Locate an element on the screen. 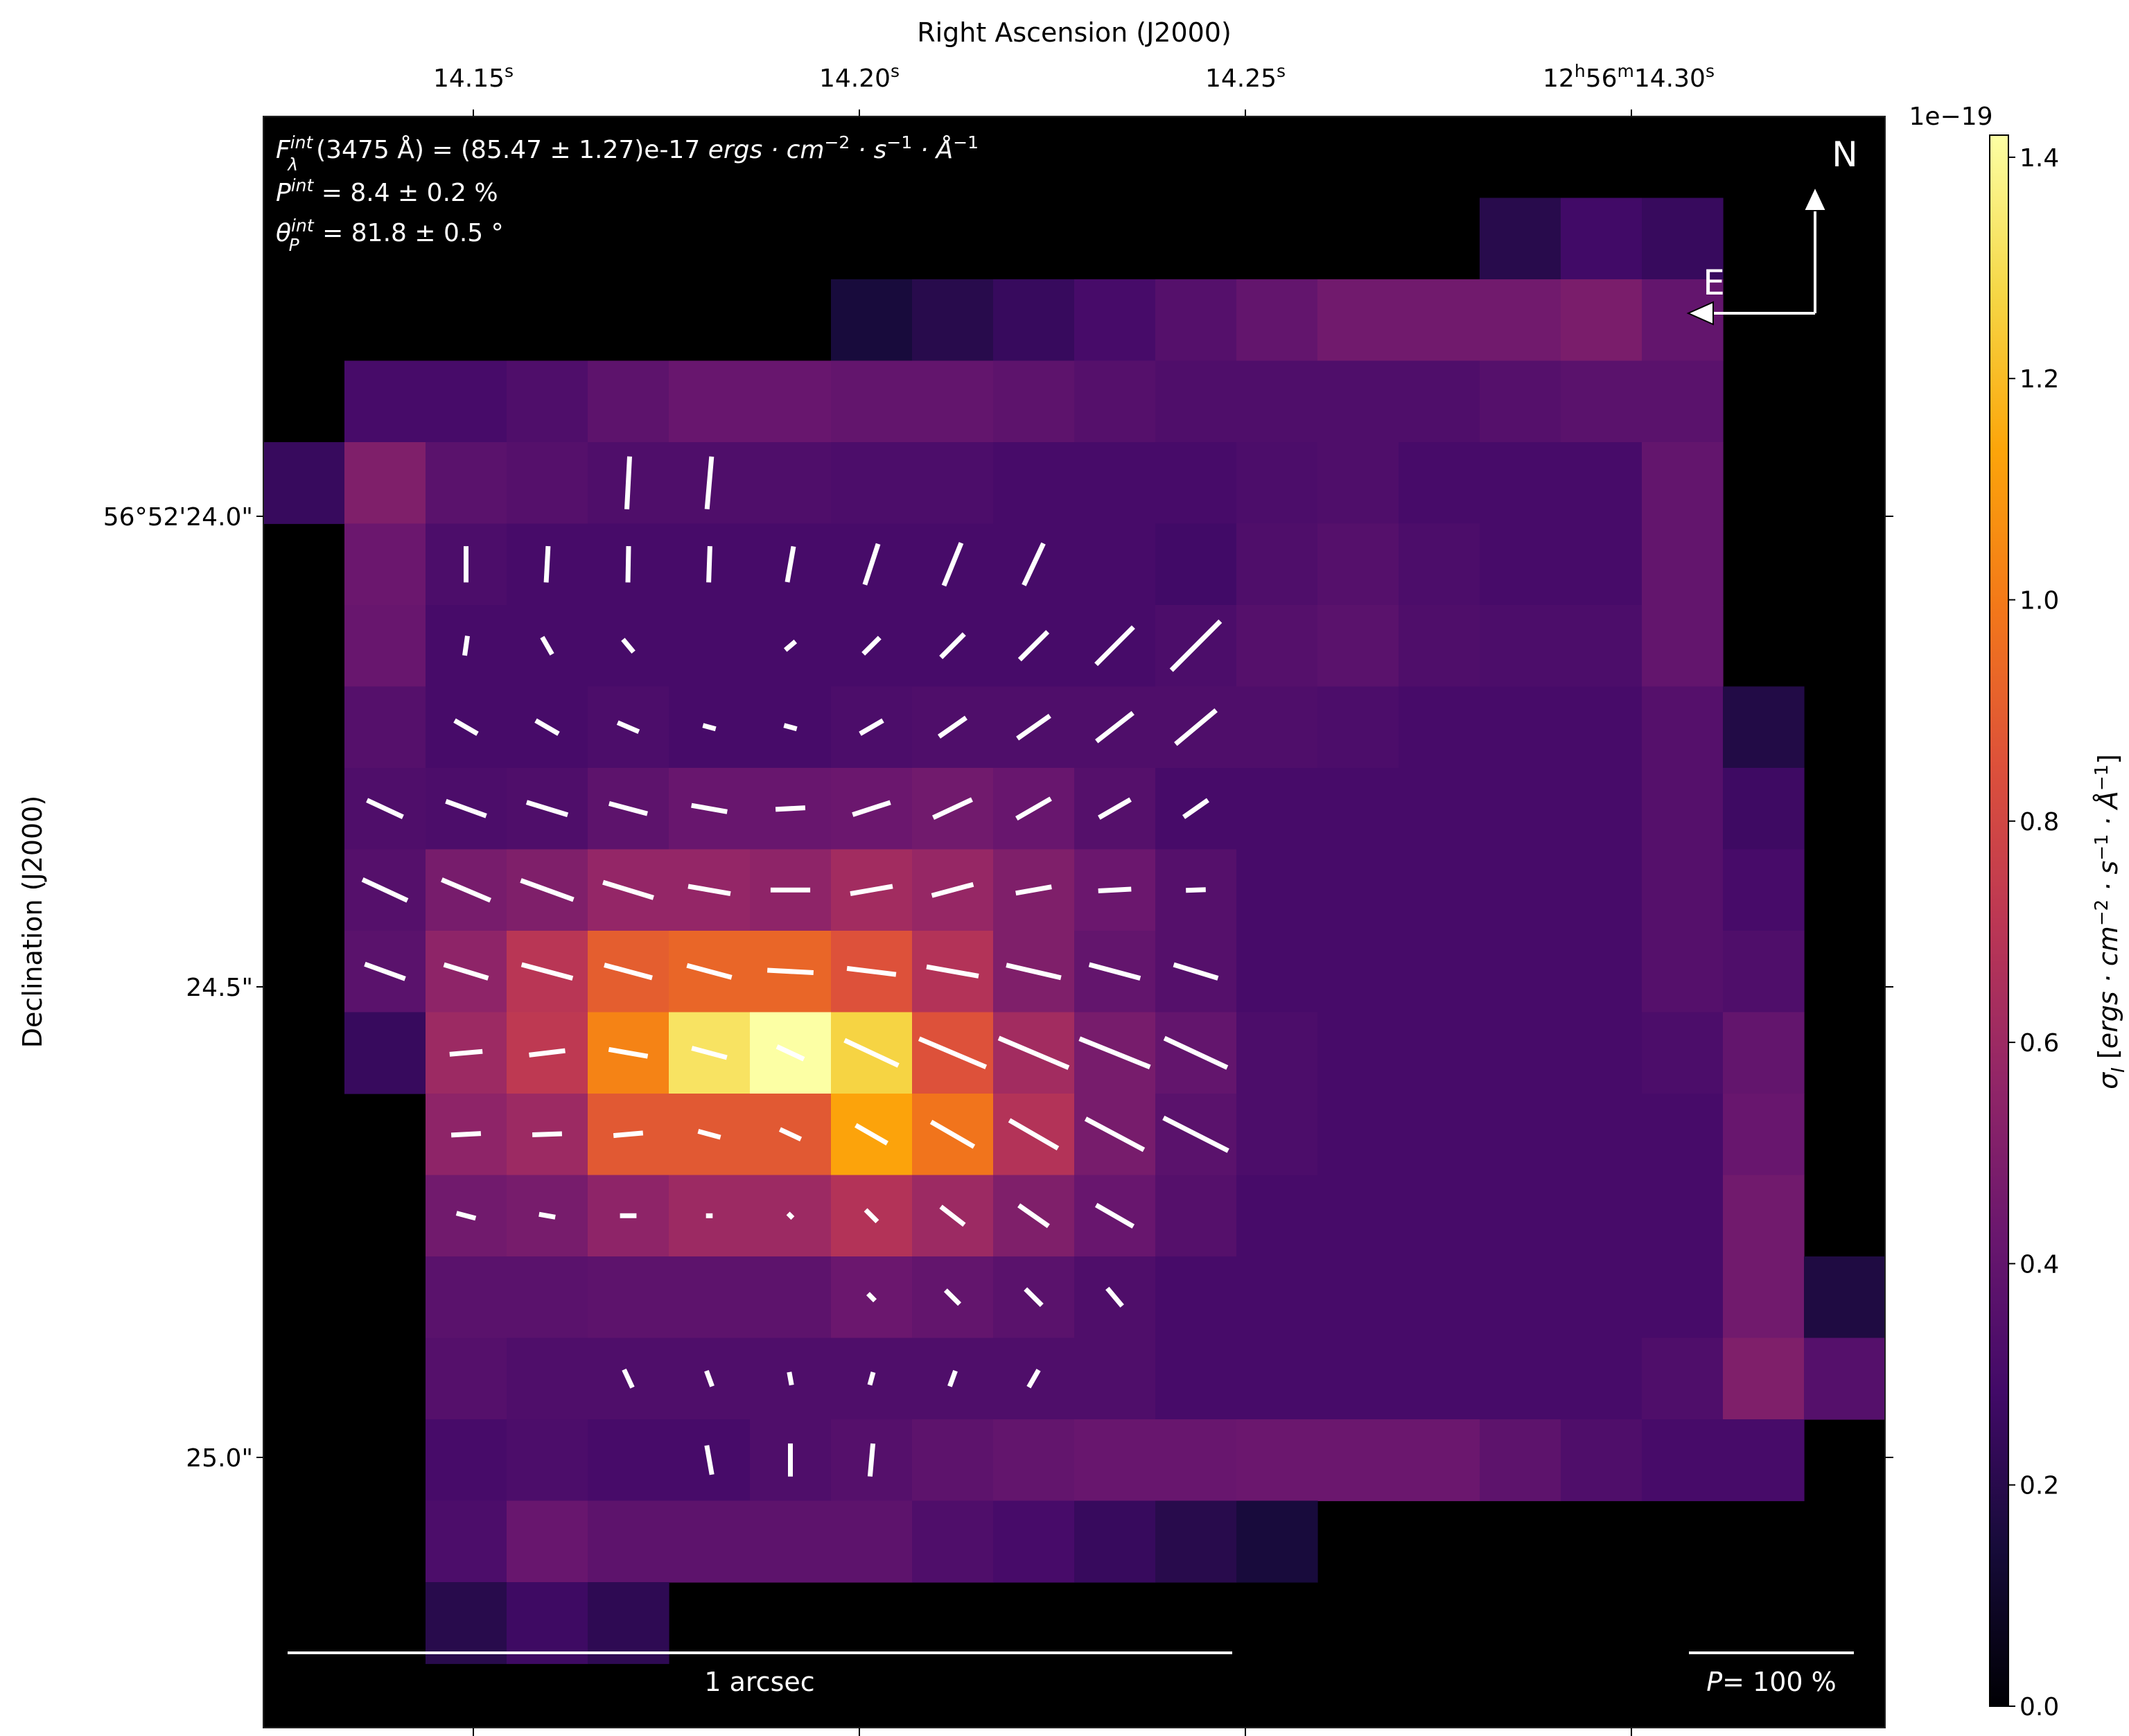 Image resolution: width=2129 pixels, height=1736 pixels. east-label: E is located at coordinates (1714, 283).